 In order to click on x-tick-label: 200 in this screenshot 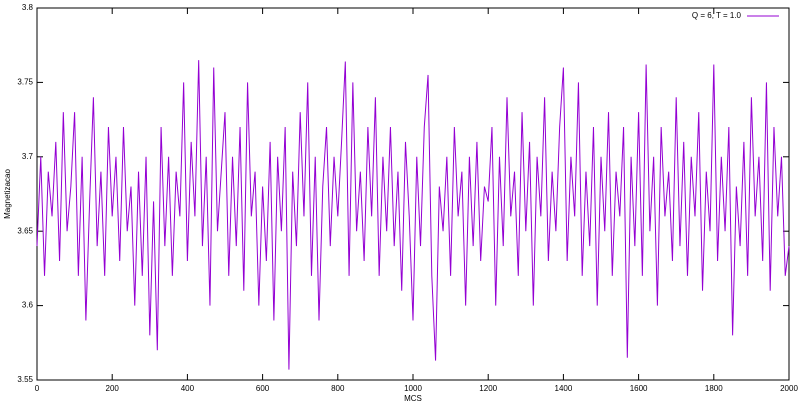, I will do `click(113, 388)`.